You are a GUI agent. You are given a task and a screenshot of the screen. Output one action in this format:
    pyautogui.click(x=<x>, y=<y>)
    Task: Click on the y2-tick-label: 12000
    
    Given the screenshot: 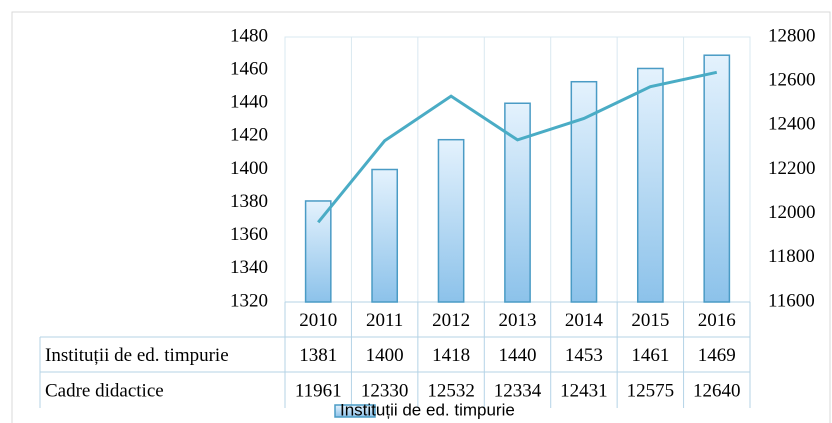 What is the action you would take?
    pyautogui.click(x=792, y=212)
    